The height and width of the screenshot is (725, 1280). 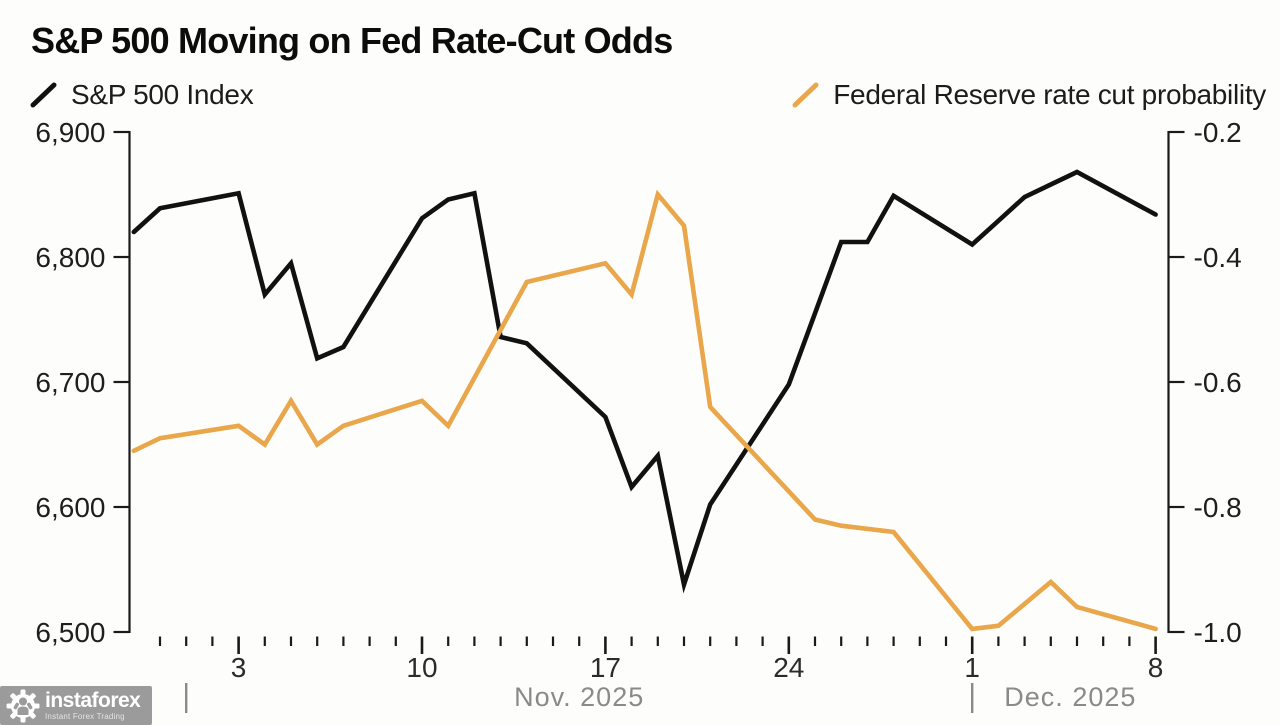 What do you see at coordinates (70, 507) in the screenshot?
I see `svg-text: 6,600` at bounding box center [70, 507].